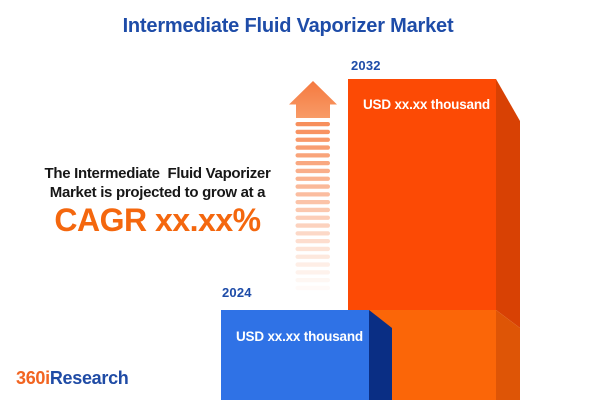  I want to click on cagr-value: CAGR xx.xx%, so click(157, 220).